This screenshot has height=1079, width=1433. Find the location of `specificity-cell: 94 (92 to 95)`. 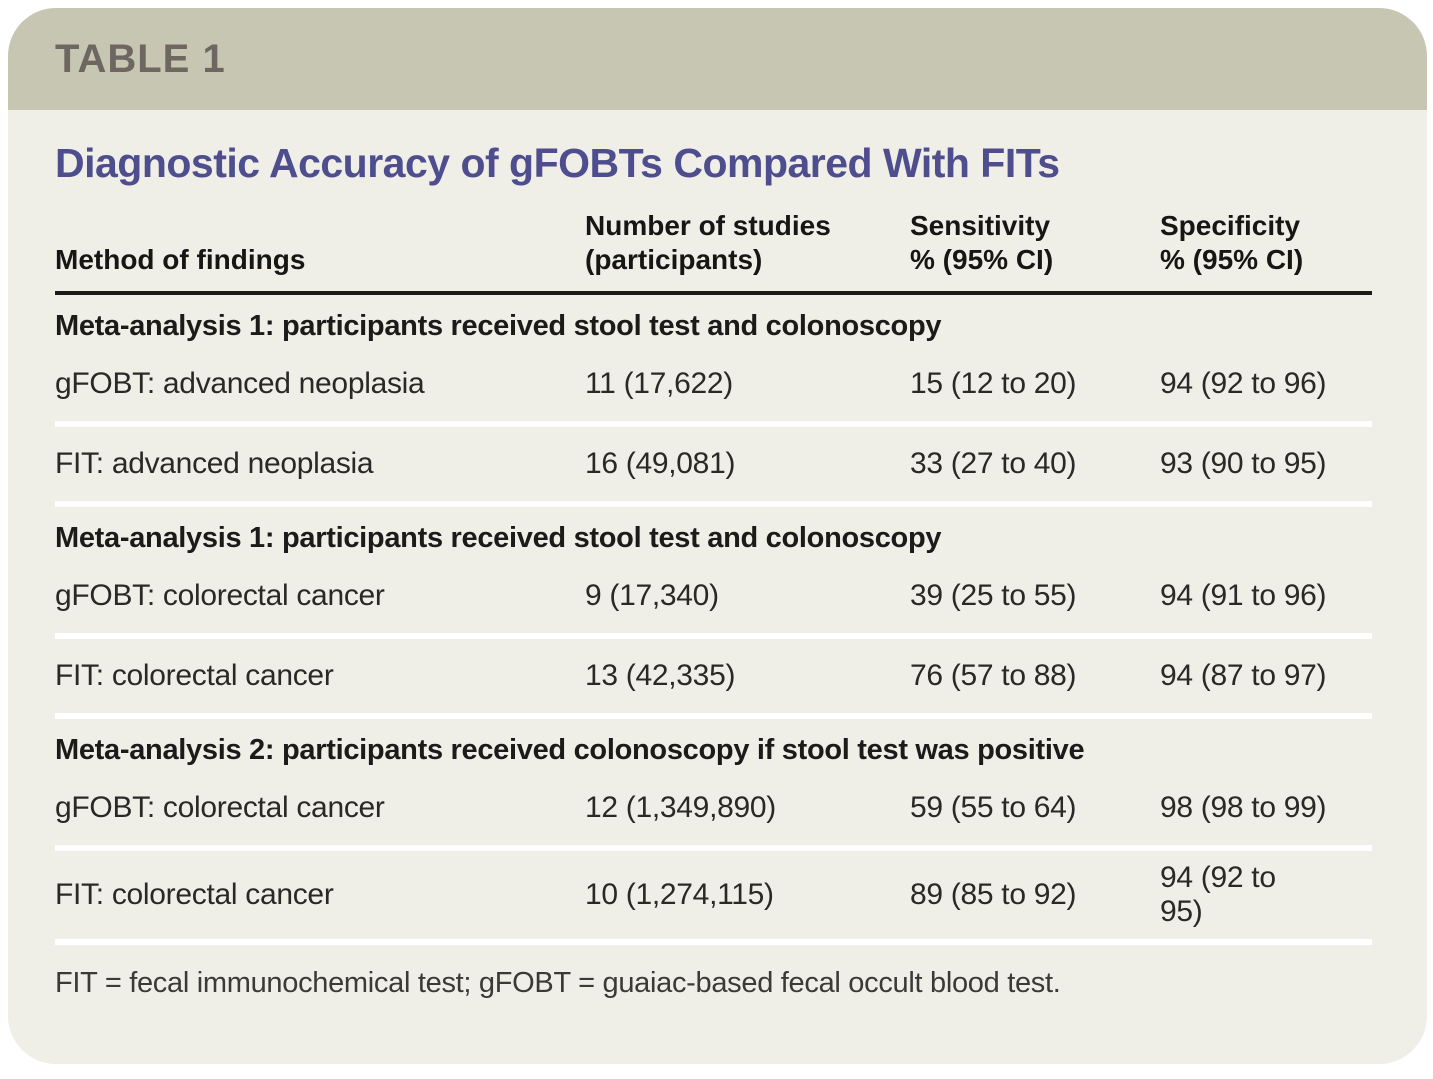

specificity-cell: 94 (92 to 95) is located at coordinates (1218, 895).